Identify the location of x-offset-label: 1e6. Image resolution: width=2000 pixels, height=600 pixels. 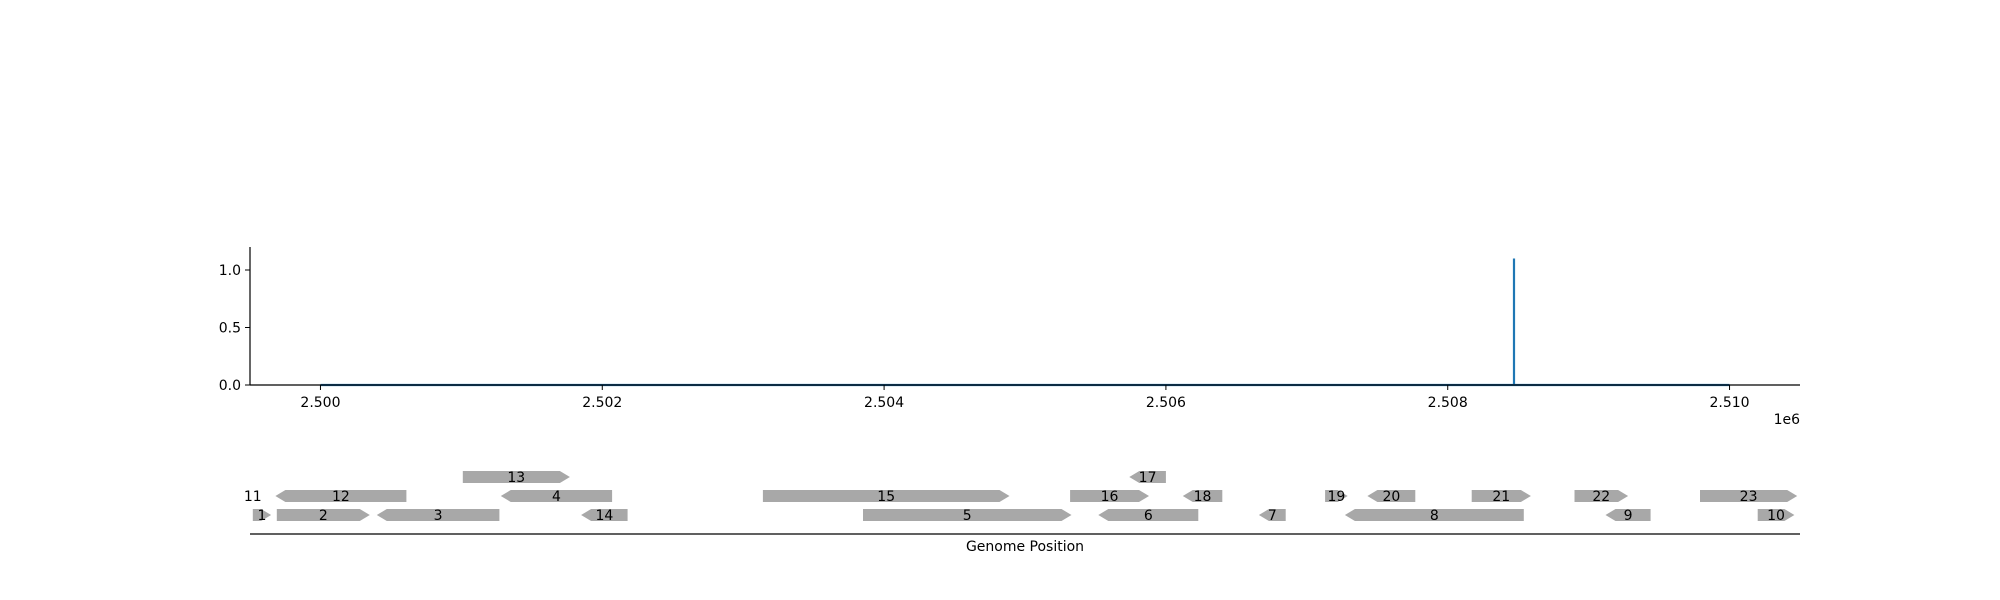
(1787, 420).